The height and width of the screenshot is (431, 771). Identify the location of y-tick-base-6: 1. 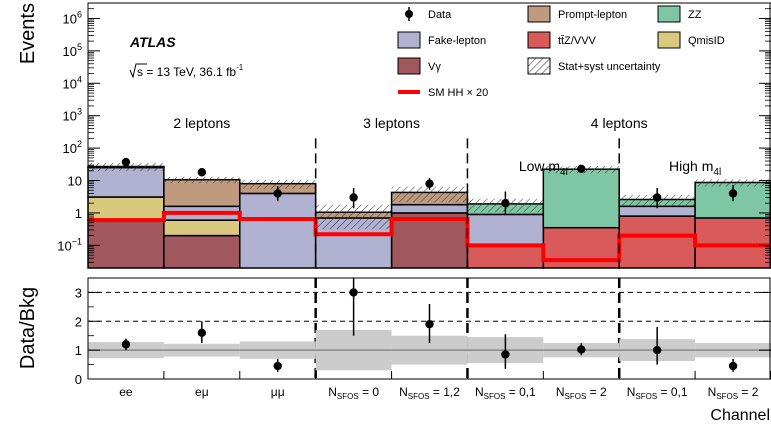
(78, 213).